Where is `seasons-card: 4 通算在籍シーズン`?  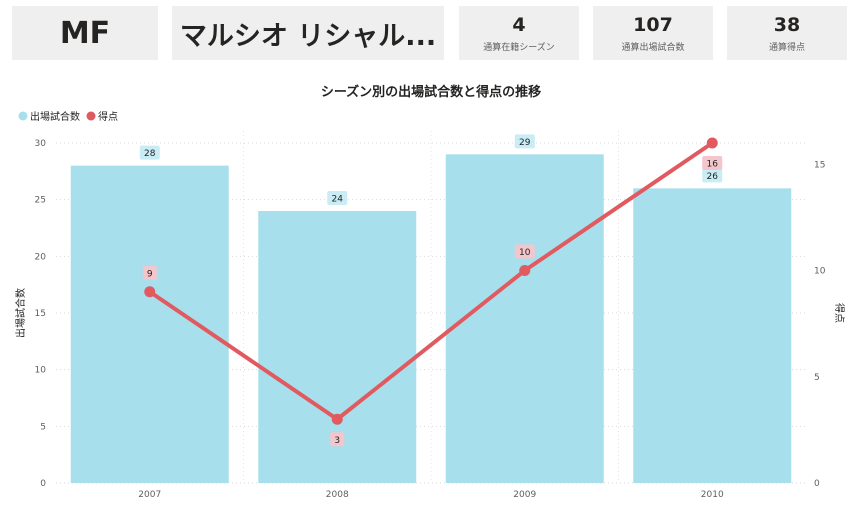 seasons-card: 4 通算在籍シーズン is located at coordinates (519, 33).